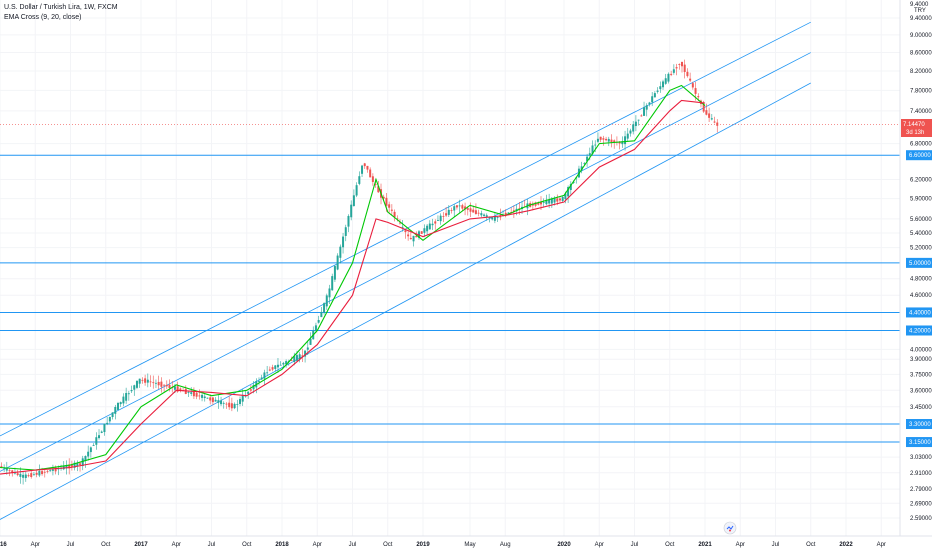 This screenshot has height=550, width=932. Describe the element at coordinates (141, 545) in the screenshot. I see `time-tick-label: 2017` at that location.